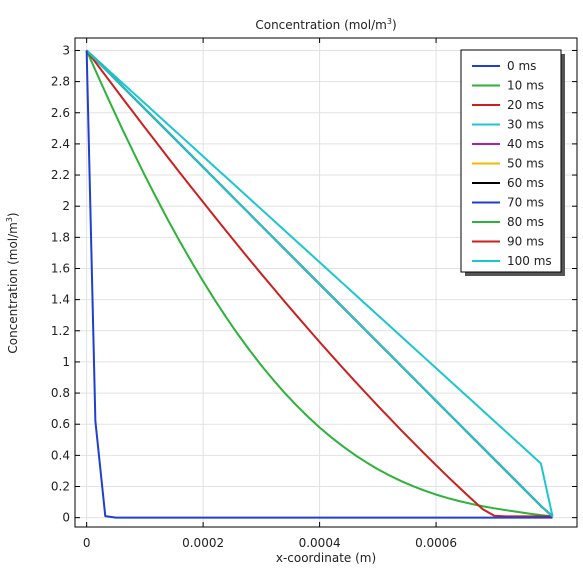  Describe the element at coordinates (525, 222) in the screenshot. I see `legend-entry-label: 80 ms` at that location.